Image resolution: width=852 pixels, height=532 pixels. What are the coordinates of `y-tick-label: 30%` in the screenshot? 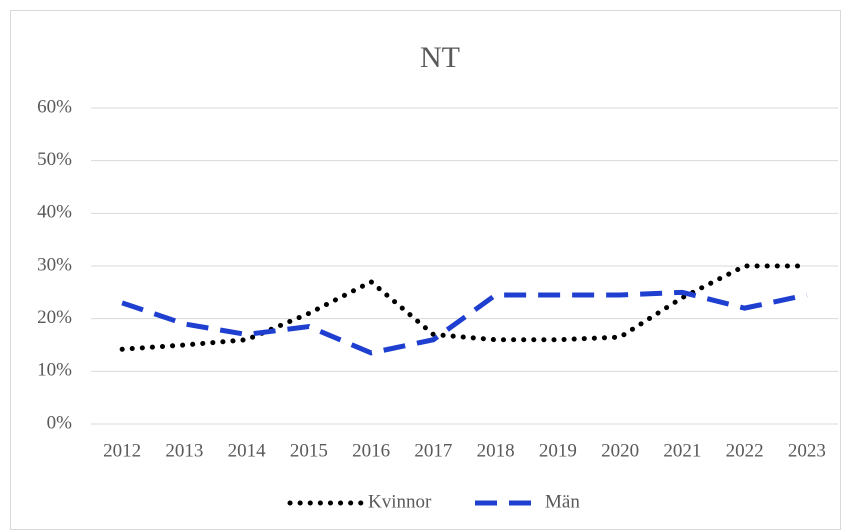 It's located at (54, 264).